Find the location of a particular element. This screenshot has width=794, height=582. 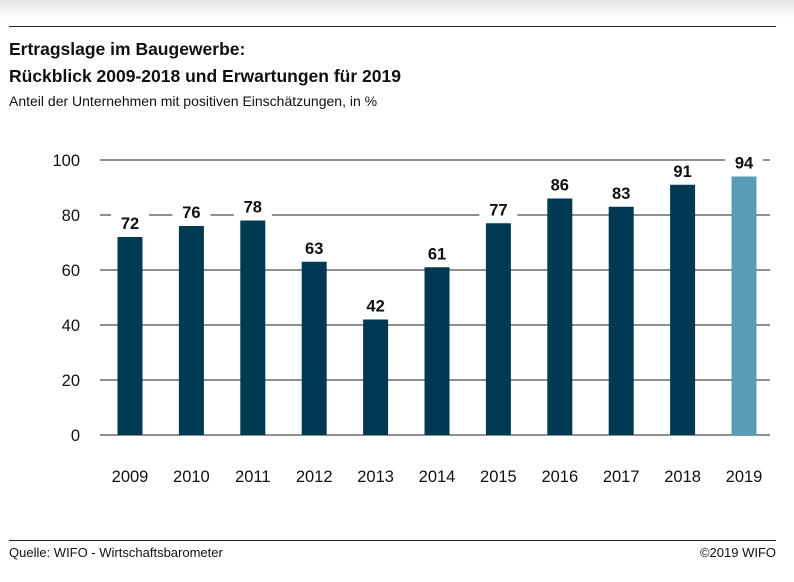

data-label-2018: 91 is located at coordinates (682, 172).